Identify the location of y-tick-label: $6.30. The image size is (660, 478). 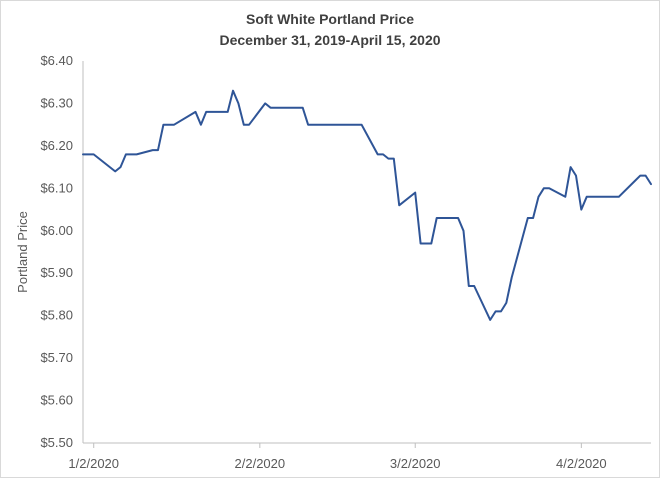
(56, 102).